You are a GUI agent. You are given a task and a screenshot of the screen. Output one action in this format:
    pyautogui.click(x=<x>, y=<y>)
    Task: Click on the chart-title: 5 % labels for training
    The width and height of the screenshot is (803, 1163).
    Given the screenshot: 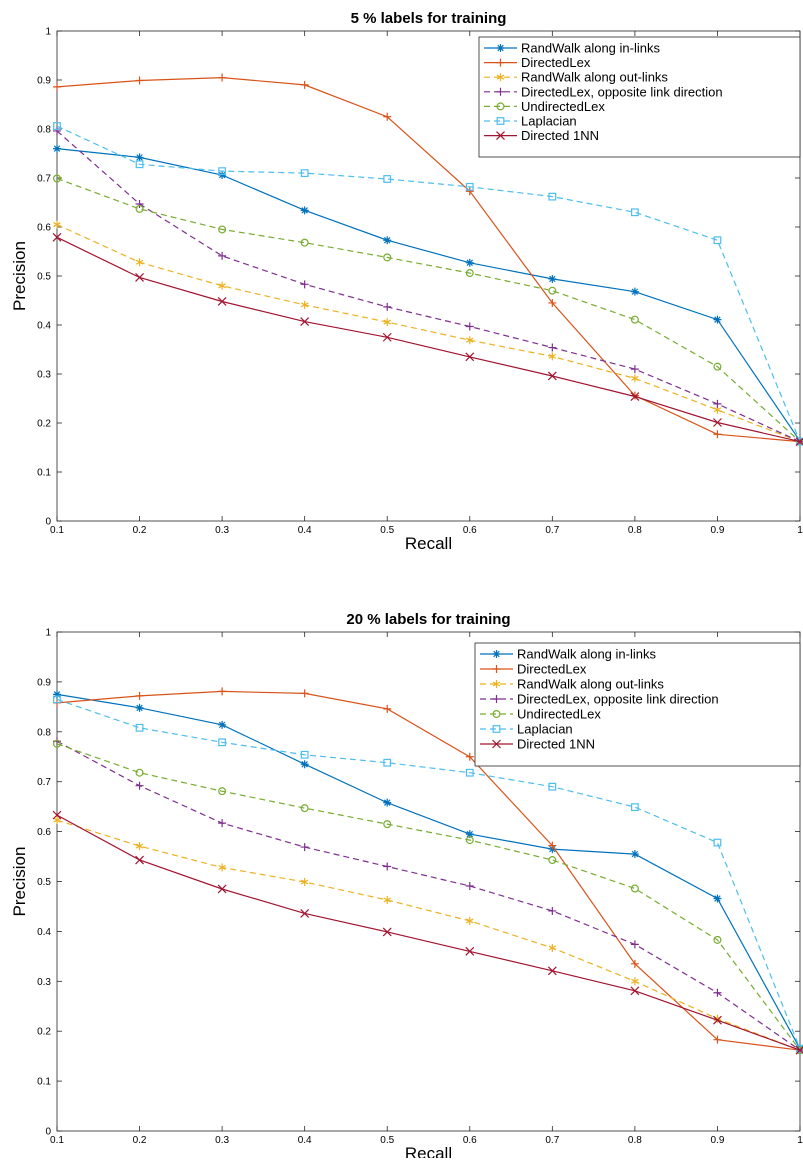 What is the action you would take?
    pyautogui.click(x=429, y=18)
    